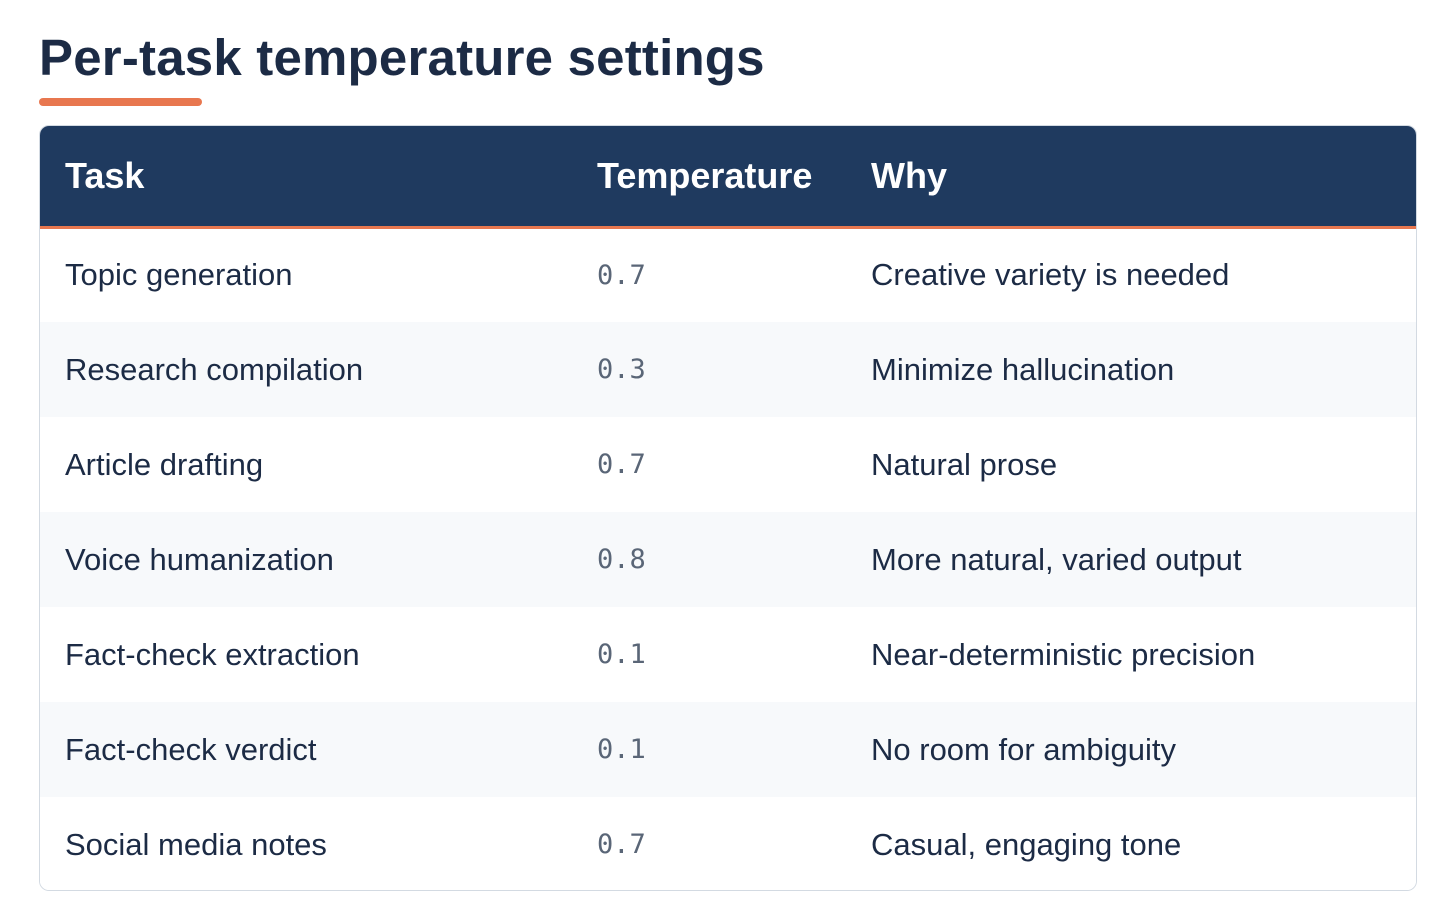 This screenshot has width=1456, height=921. Describe the element at coordinates (214, 369) in the screenshot. I see `task-cell: Research compilation` at that location.